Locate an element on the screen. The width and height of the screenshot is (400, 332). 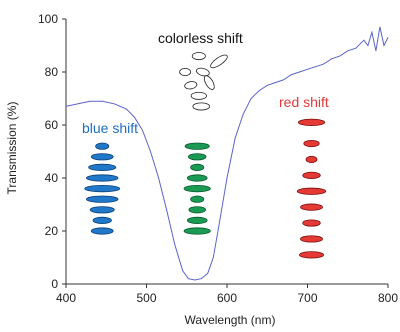
y-tick-label: 20 is located at coordinates (52, 231).